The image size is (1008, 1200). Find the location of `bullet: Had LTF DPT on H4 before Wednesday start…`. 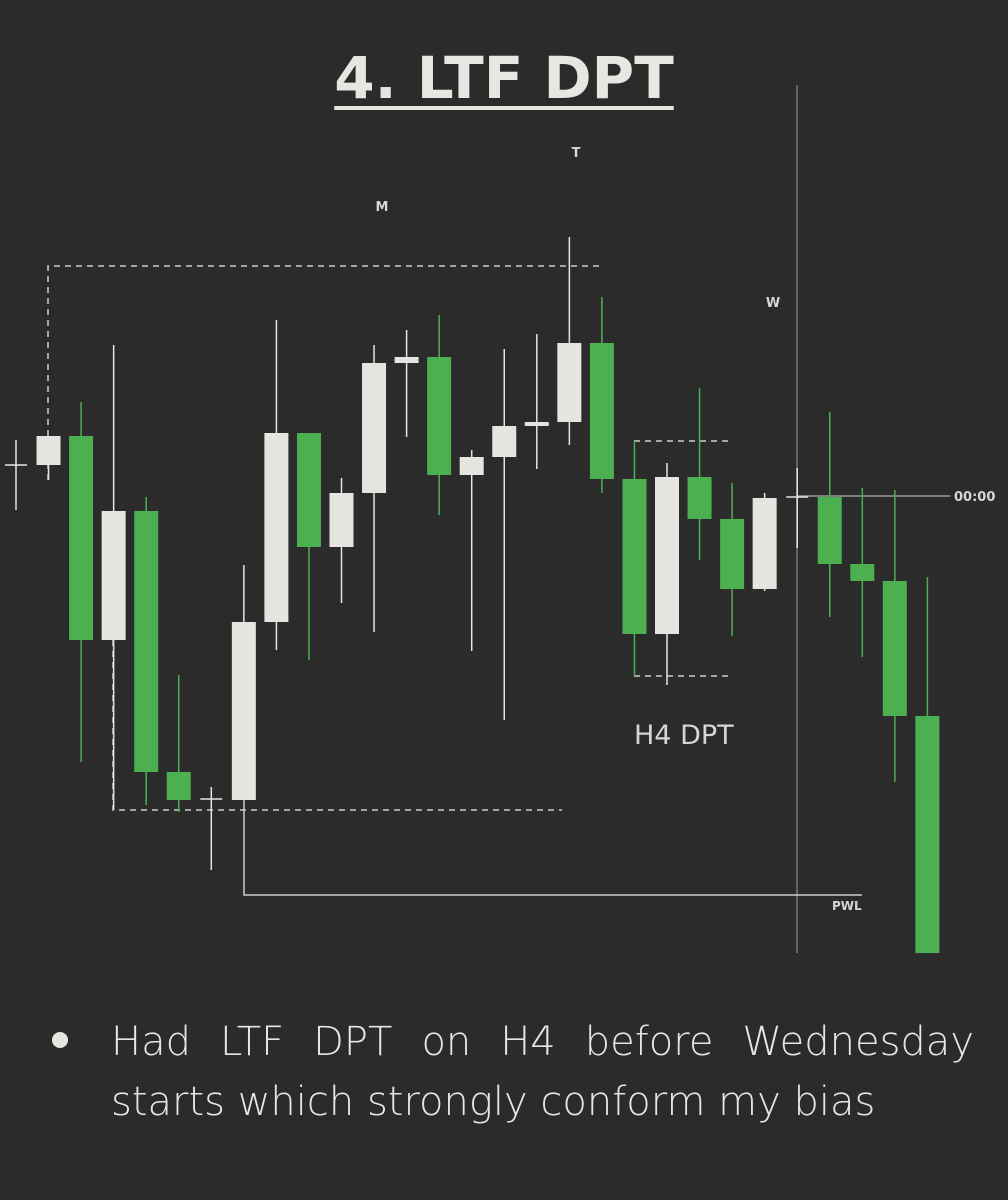

bullet: Had LTF DPT on H4 before Wednesday start… is located at coordinates (511, 1072).